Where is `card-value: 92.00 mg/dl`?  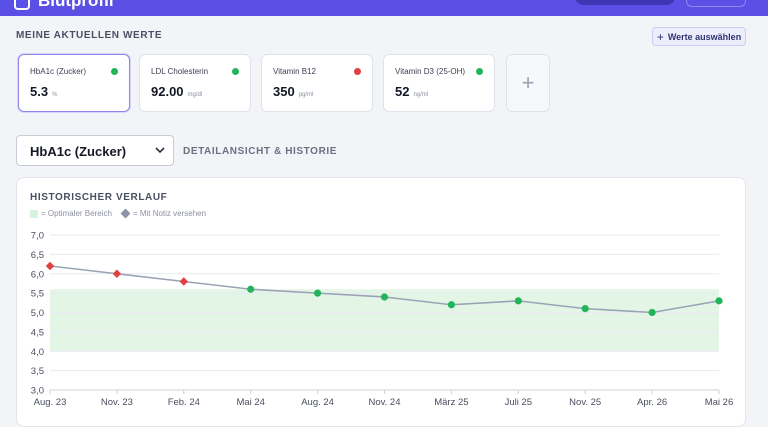
card-value: 92.00 mg/dl is located at coordinates (177, 91).